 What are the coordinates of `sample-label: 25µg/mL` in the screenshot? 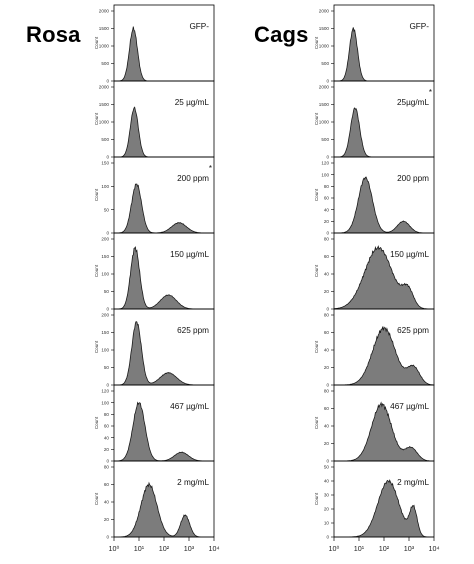 It's located at (413, 102).